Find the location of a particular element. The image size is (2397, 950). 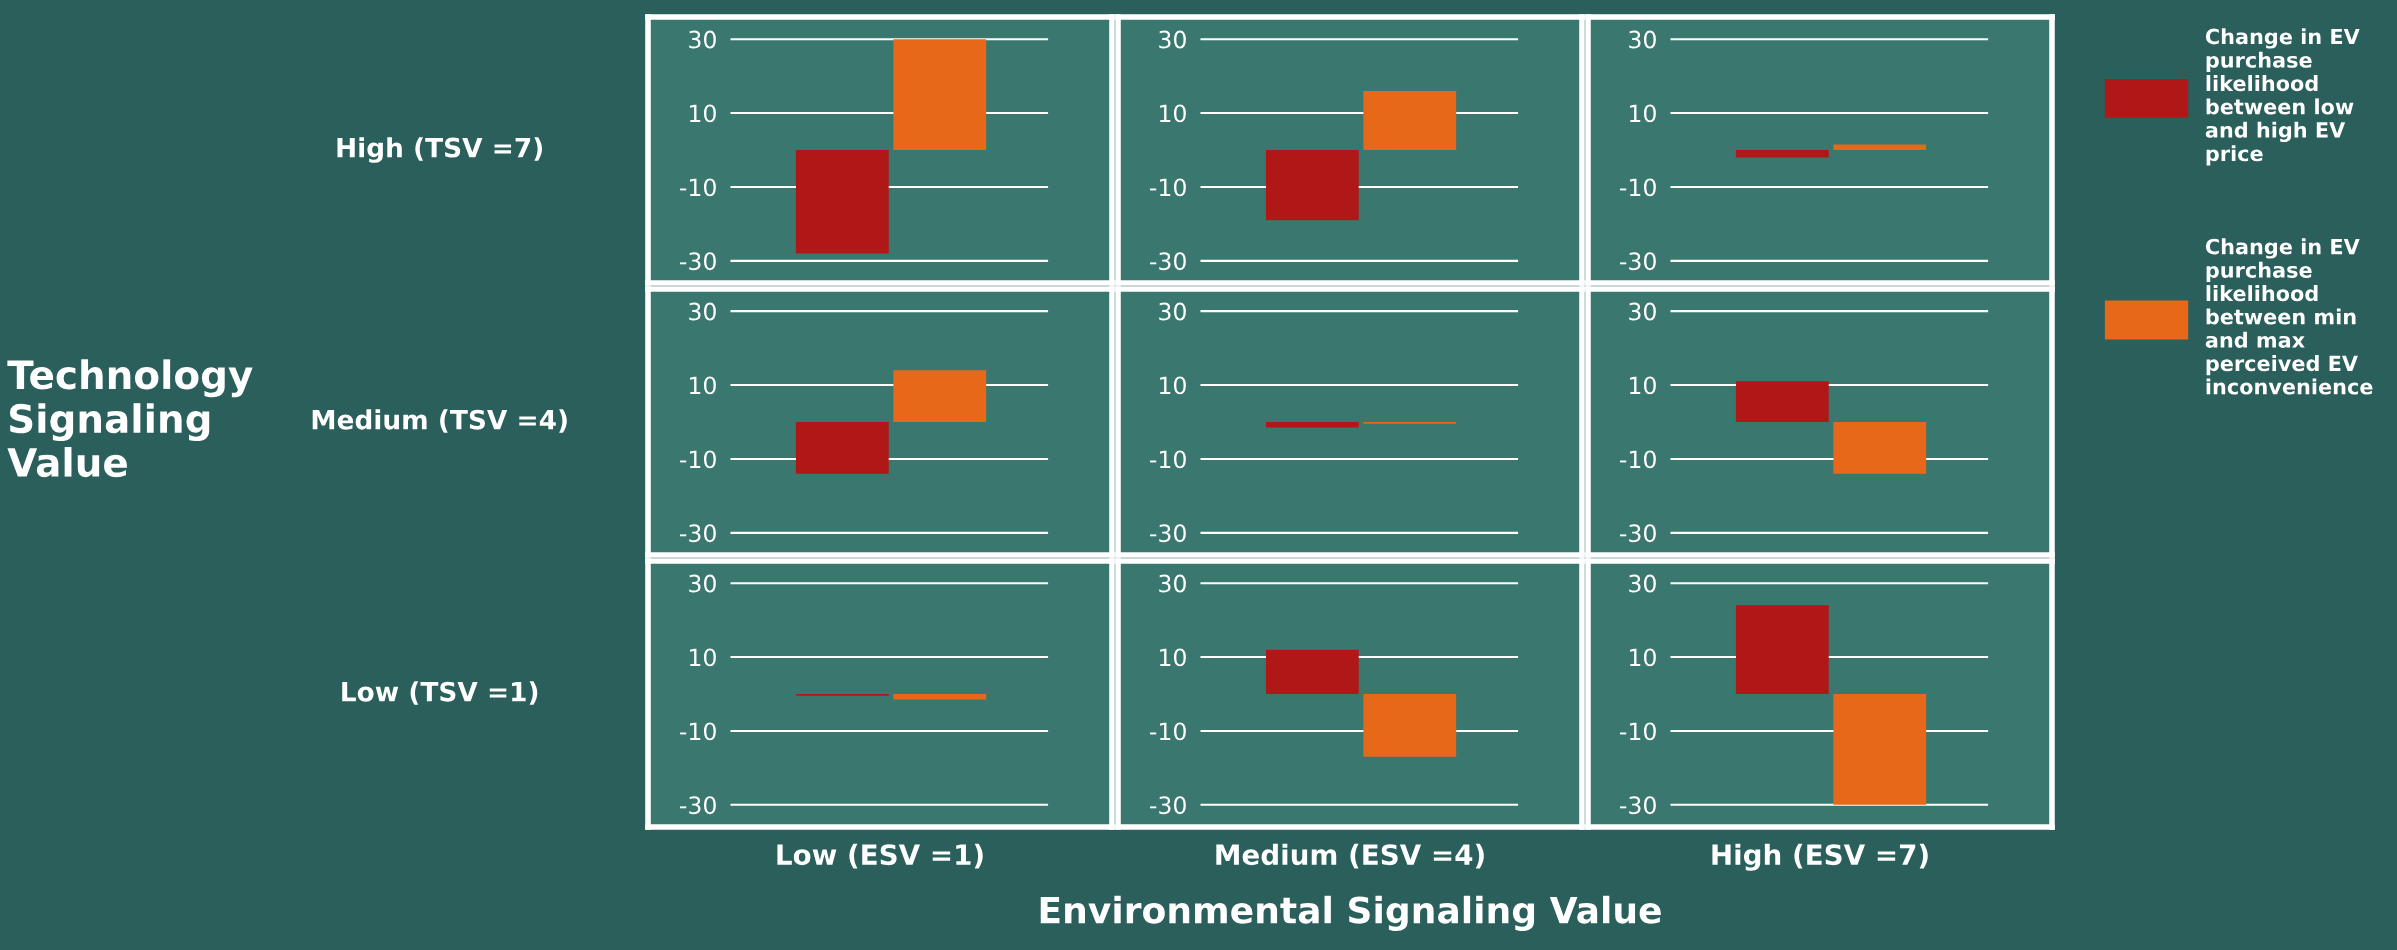

text: Environmental Signaling Value is located at coordinates (1350, 913).